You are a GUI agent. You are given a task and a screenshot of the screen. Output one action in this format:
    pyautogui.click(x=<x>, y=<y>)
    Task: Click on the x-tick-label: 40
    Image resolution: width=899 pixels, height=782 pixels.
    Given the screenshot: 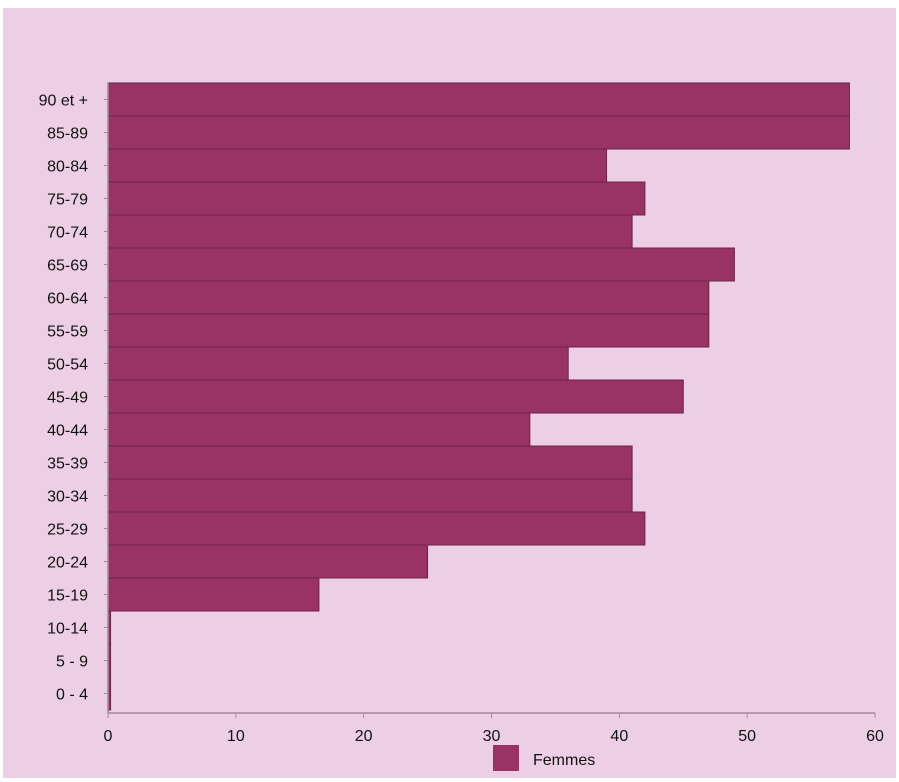 What is the action you would take?
    pyautogui.click(x=619, y=736)
    